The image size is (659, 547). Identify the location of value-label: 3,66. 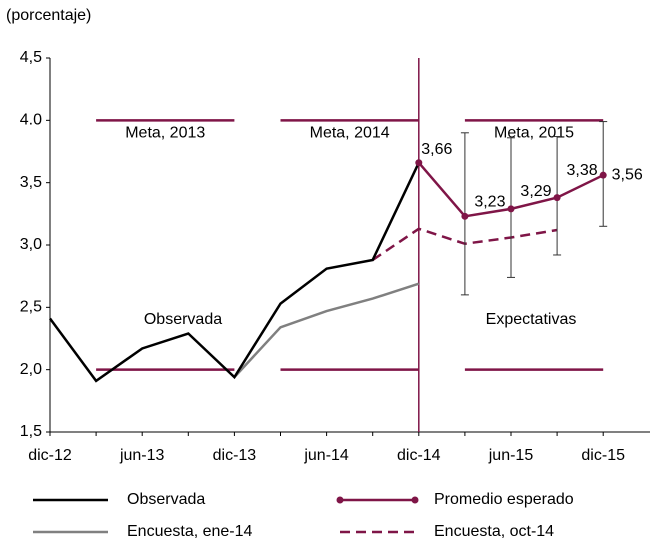
(436, 149).